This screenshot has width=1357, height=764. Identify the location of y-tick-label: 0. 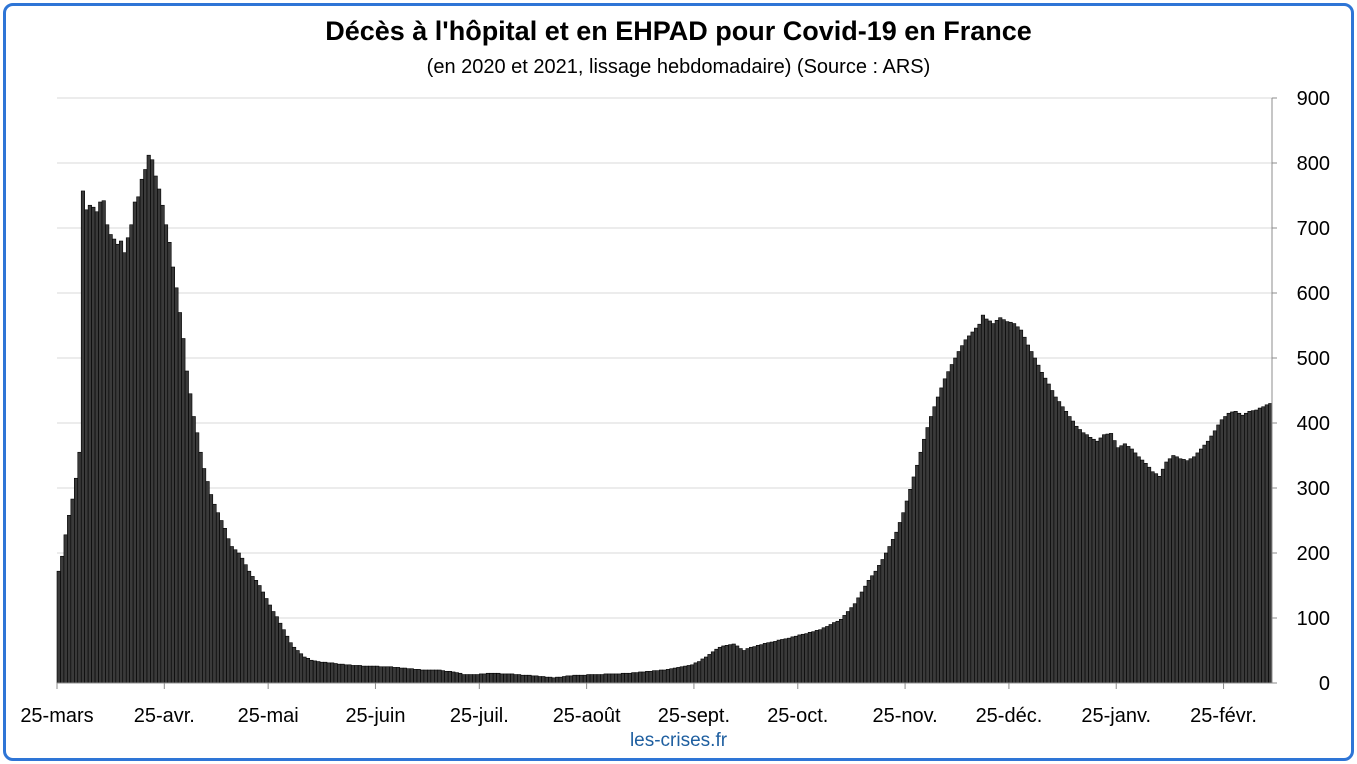
(1324, 684).